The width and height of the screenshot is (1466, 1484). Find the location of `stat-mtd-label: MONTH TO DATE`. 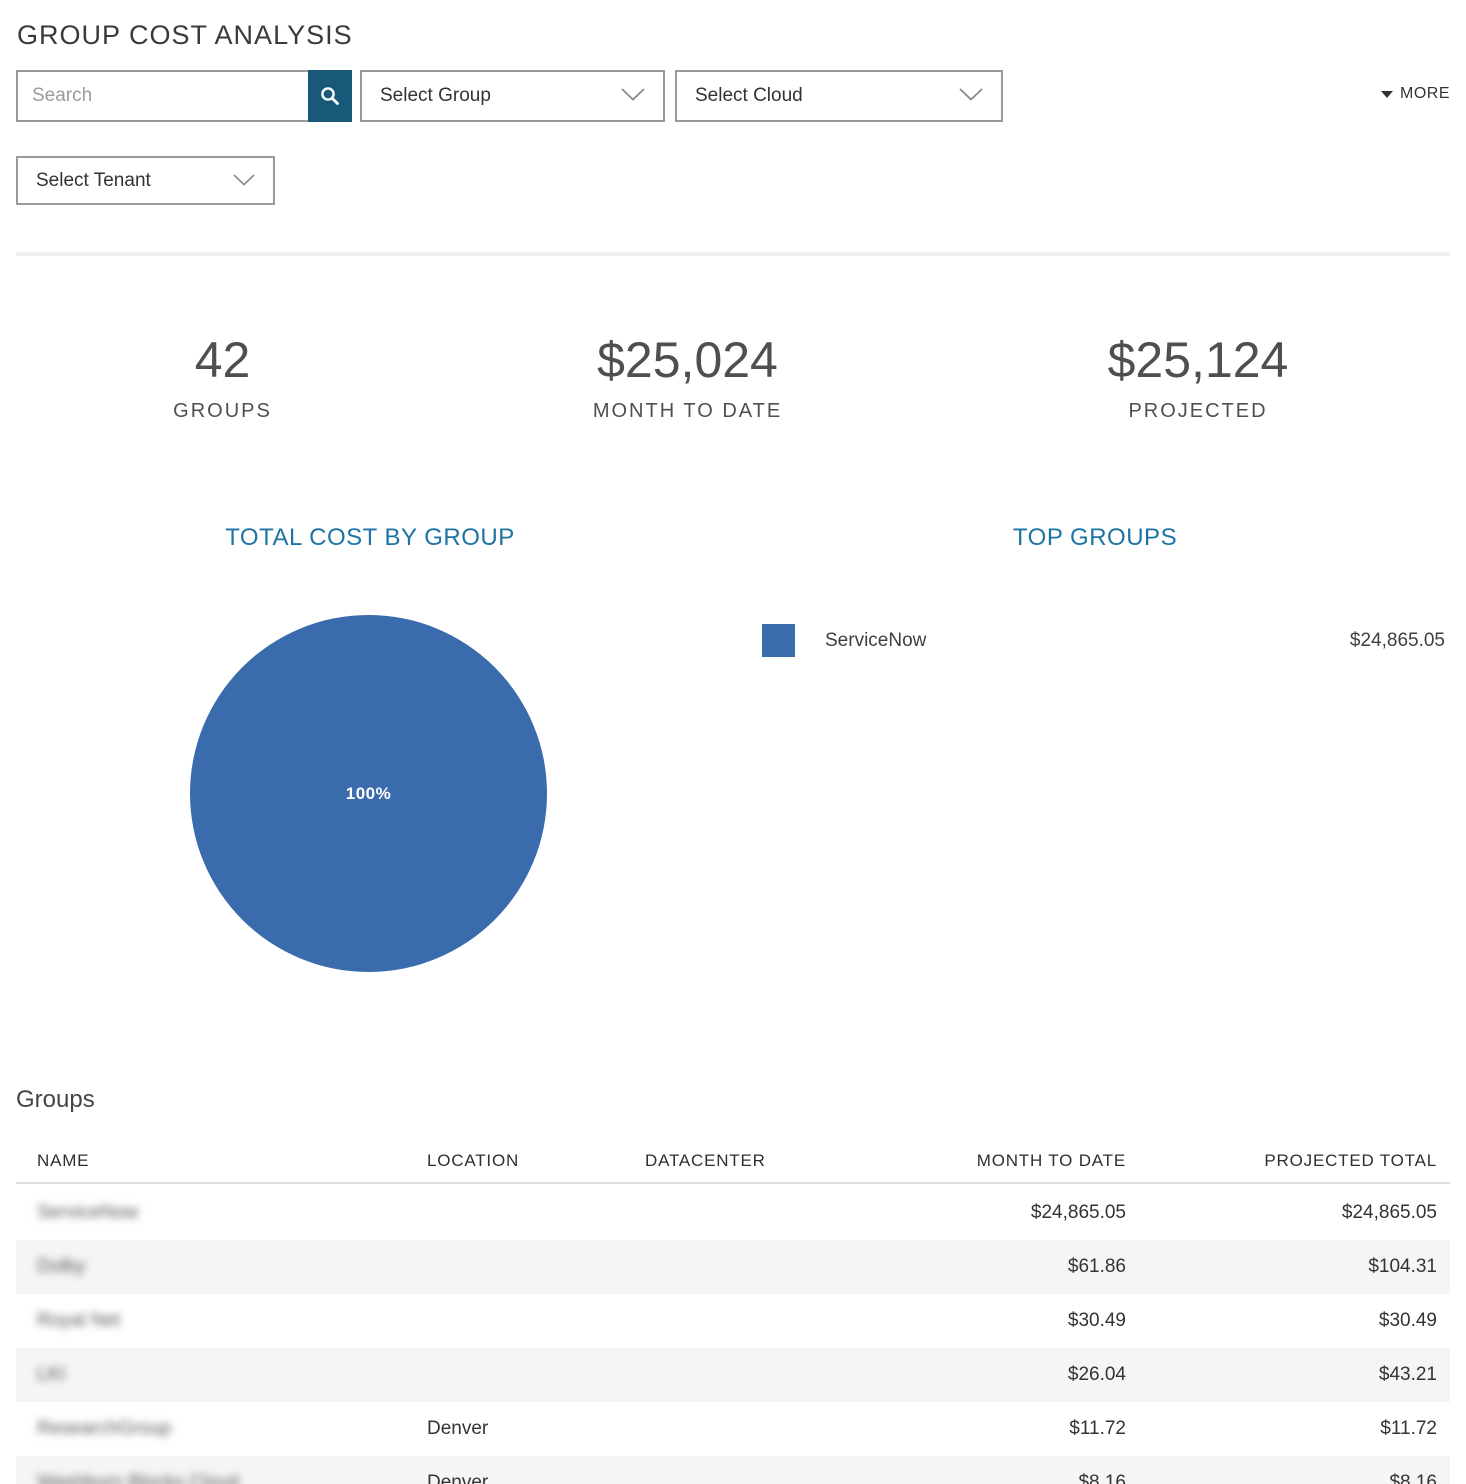

stat-mtd-label: MONTH TO DATE is located at coordinates (687, 411).